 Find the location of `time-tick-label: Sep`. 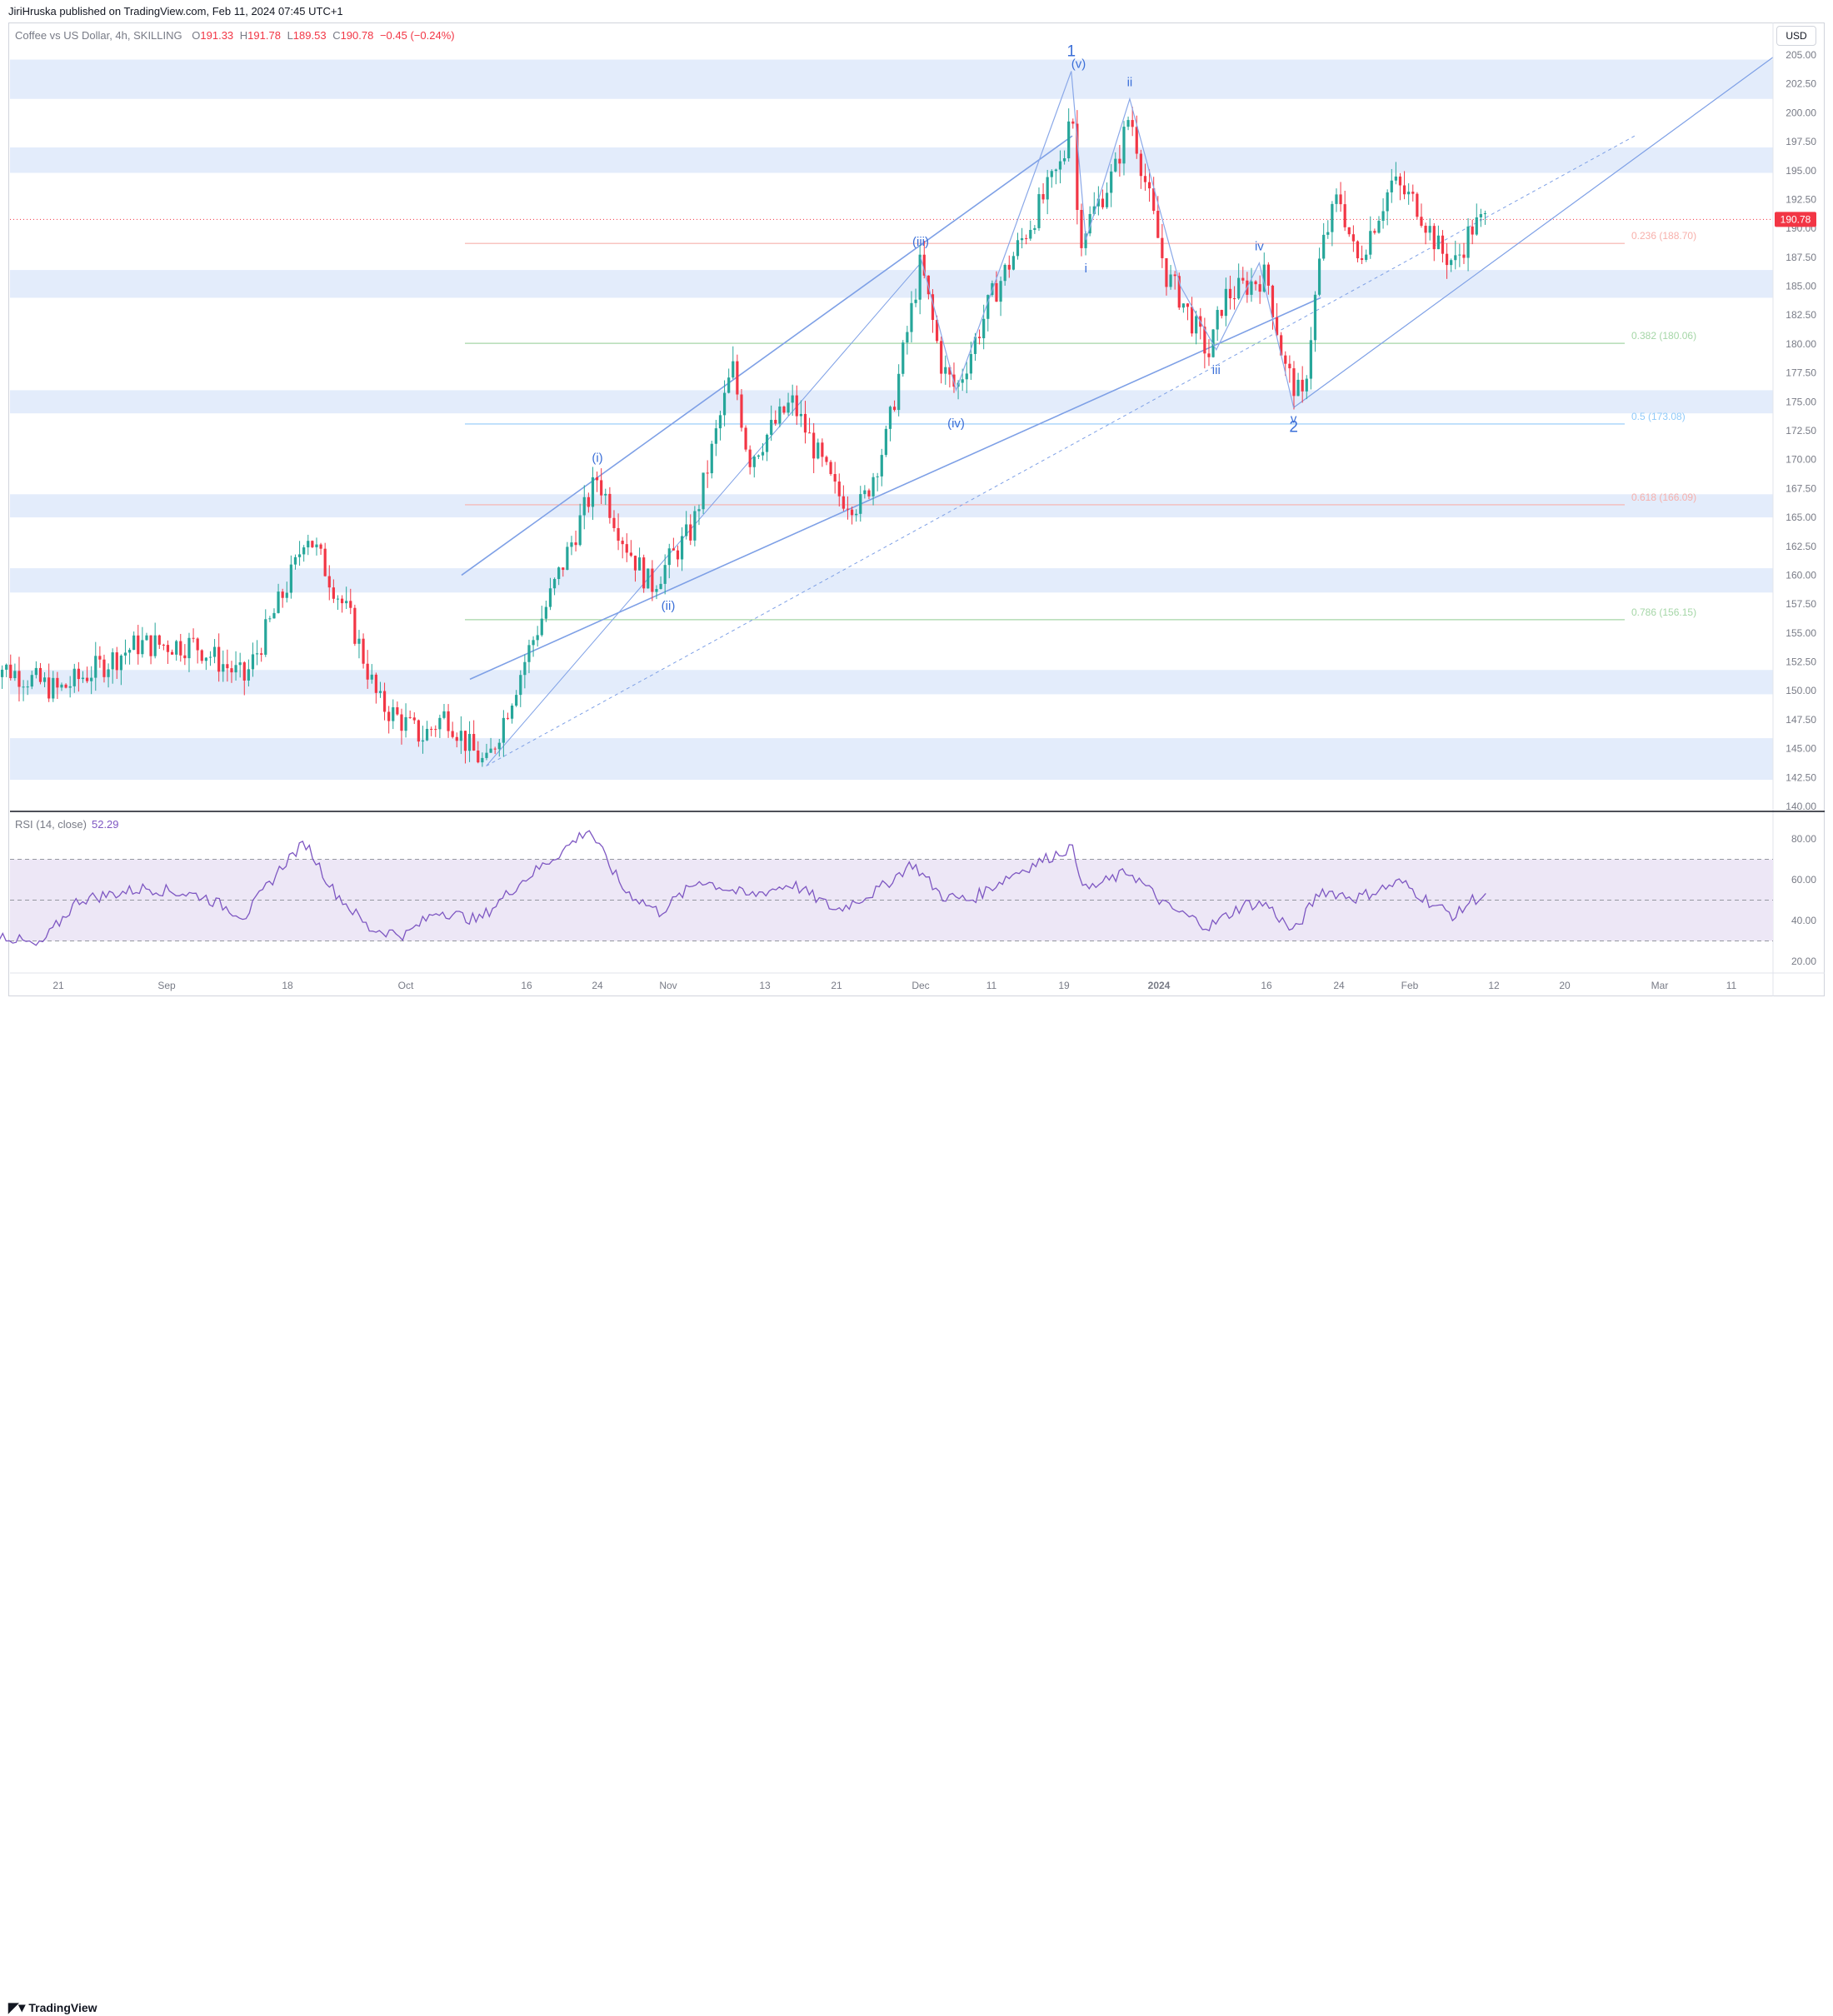

time-tick-label: Sep is located at coordinates (166, 985).